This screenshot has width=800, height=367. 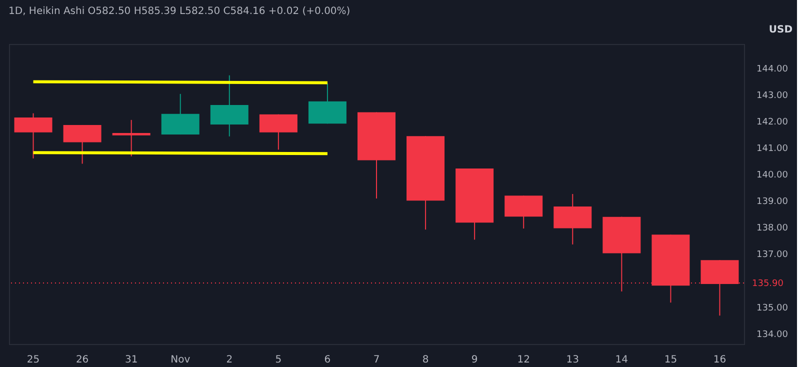 I want to click on x-tick-label: 15, so click(x=671, y=360).